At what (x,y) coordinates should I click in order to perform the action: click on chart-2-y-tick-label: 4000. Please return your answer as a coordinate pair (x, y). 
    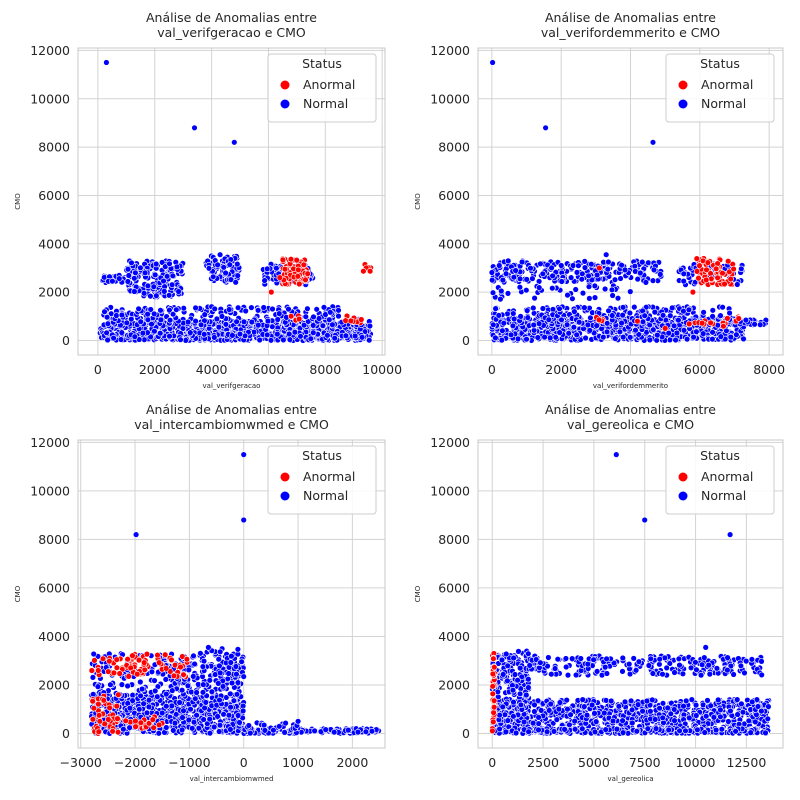
    Looking at the image, I should click on (454, 243).